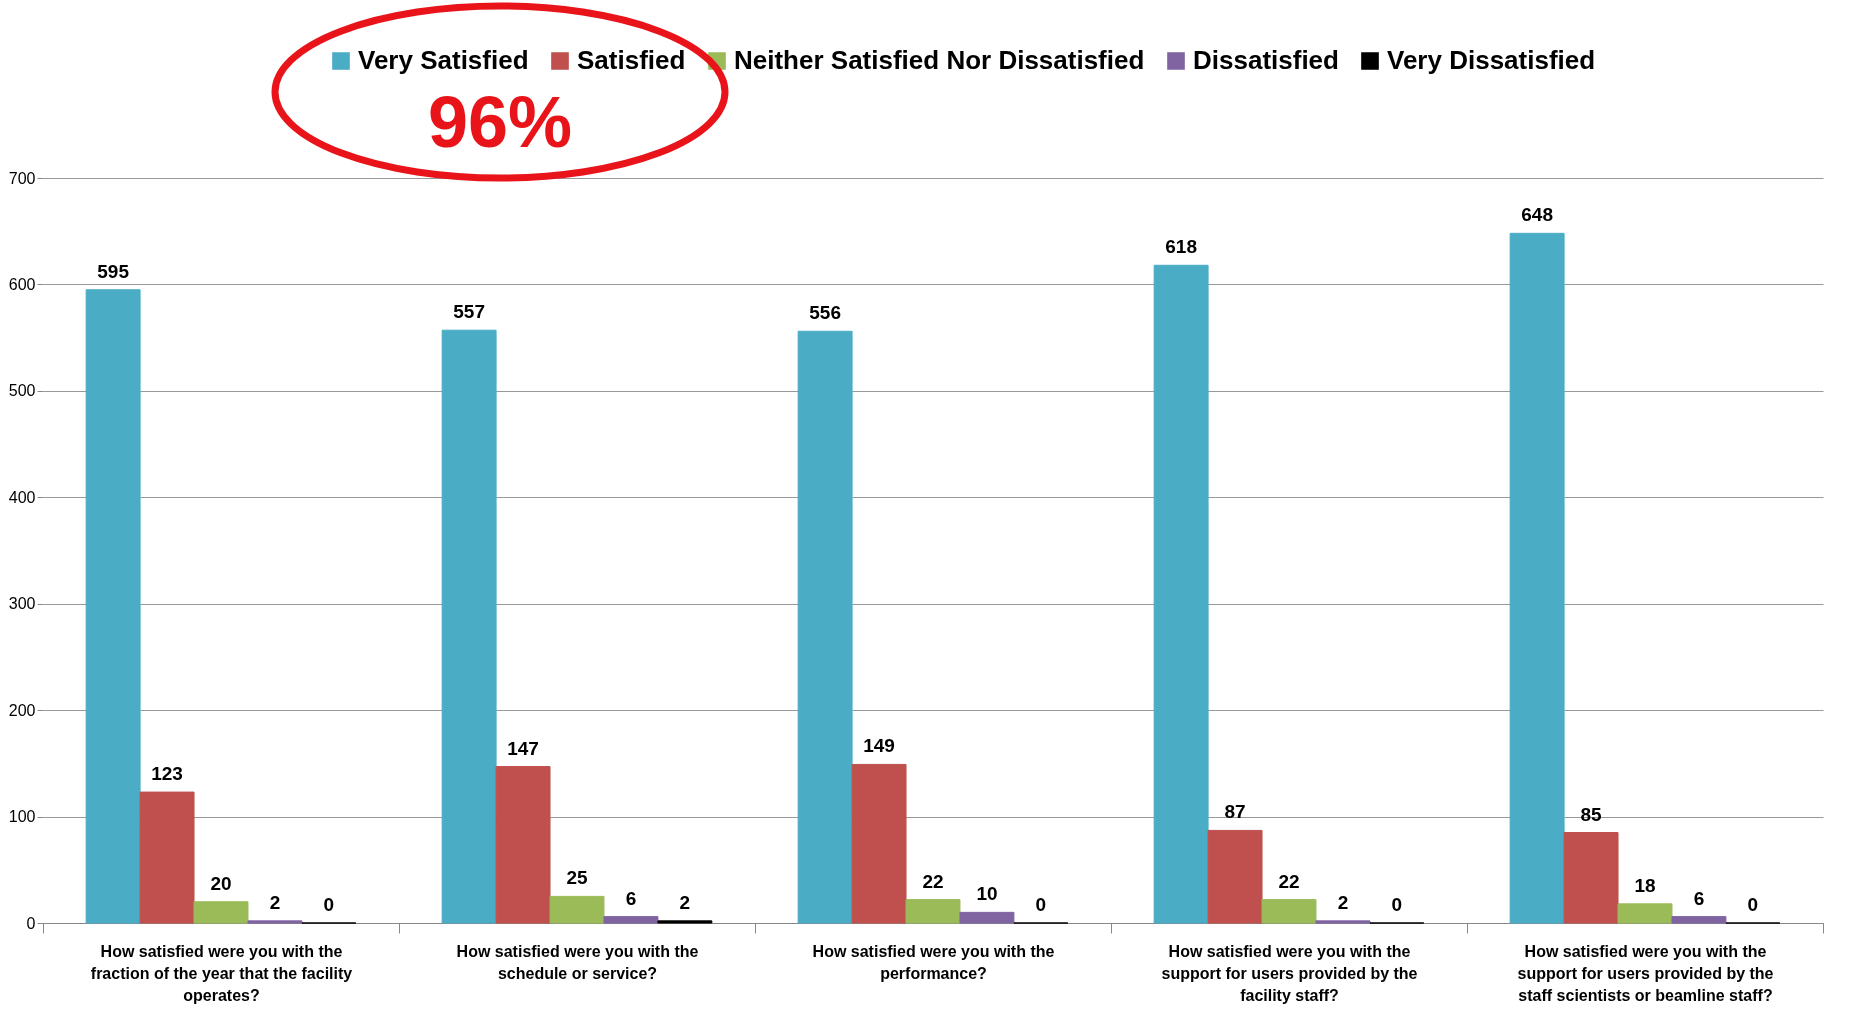  Describe the element at coordinates (113, 271) in the screenshot. I see `data-label: 595` at that location.